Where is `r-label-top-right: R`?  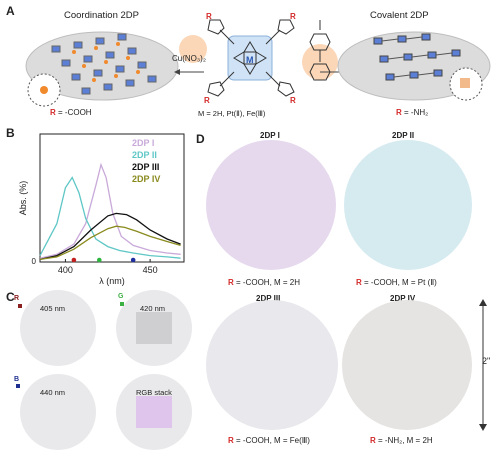 r-label-top-right: R is located at coordinates (293, 16).